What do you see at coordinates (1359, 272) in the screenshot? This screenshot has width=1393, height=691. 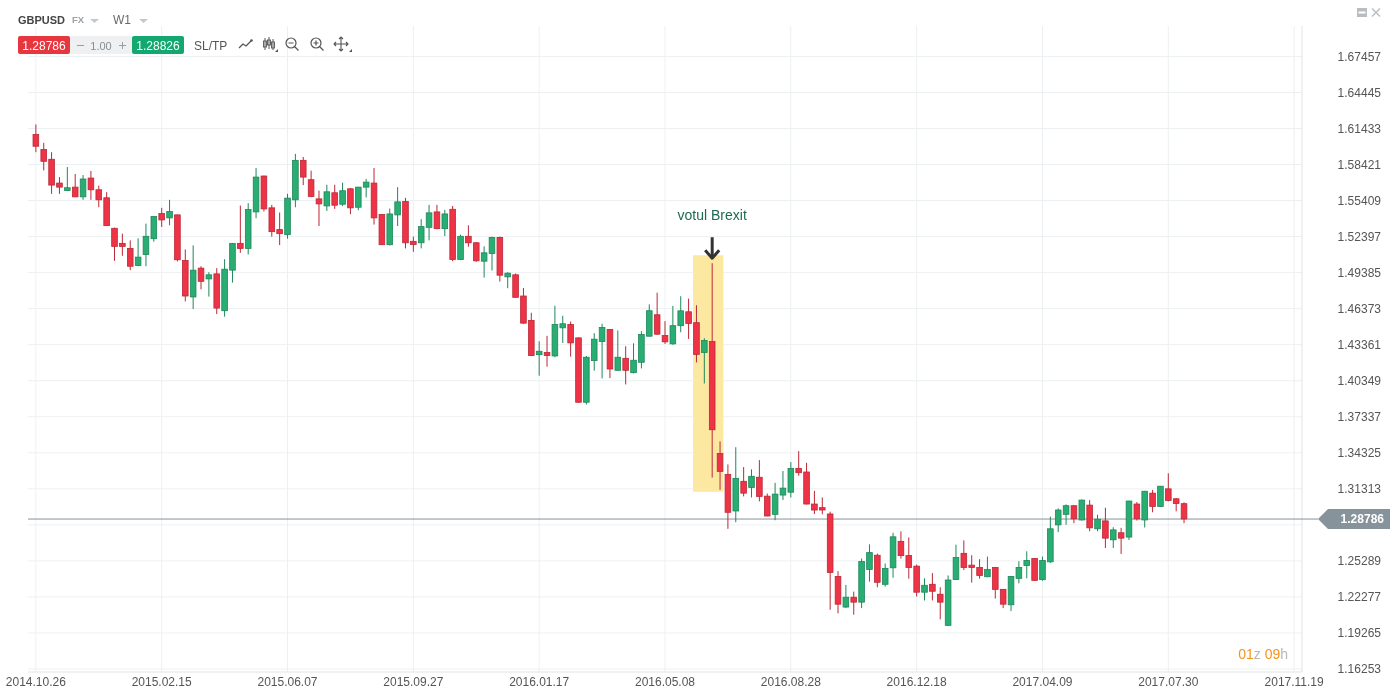 I see `y-tick-label: 1.49385` at bounding box center [1359, 272].